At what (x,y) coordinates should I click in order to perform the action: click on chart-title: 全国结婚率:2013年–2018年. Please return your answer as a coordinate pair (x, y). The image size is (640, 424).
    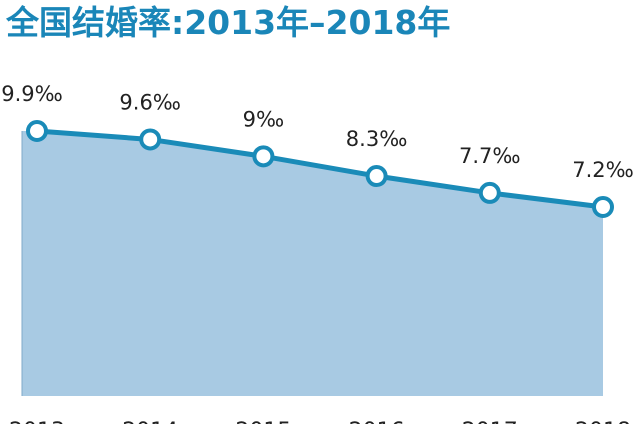
    Looking at the image, I should click on (227, 22).